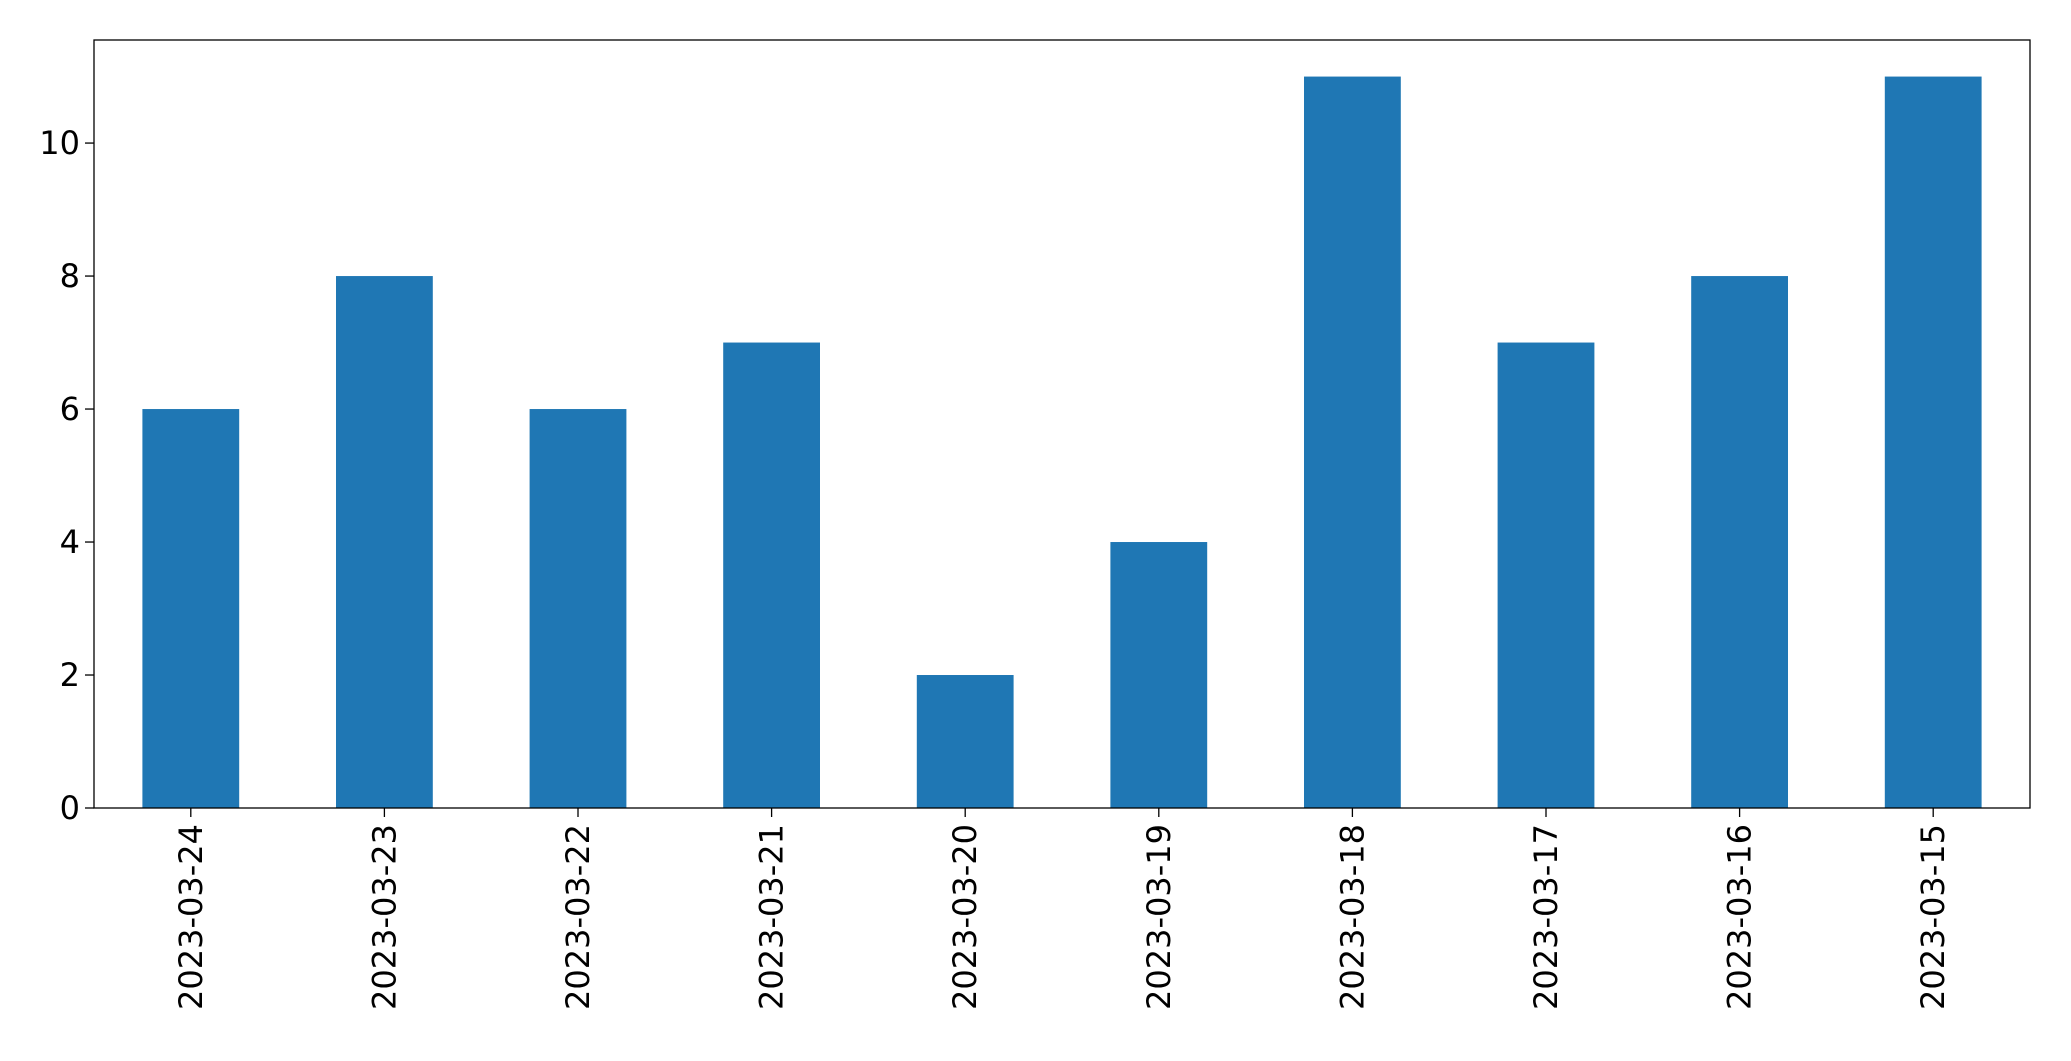 The height and width of the screenshot is (1061, 2071). What do you see at coordinates (772, 917) in the screenshot?
I see `x-tick-label: 2023-03-21` at bounding box center [772, 917].